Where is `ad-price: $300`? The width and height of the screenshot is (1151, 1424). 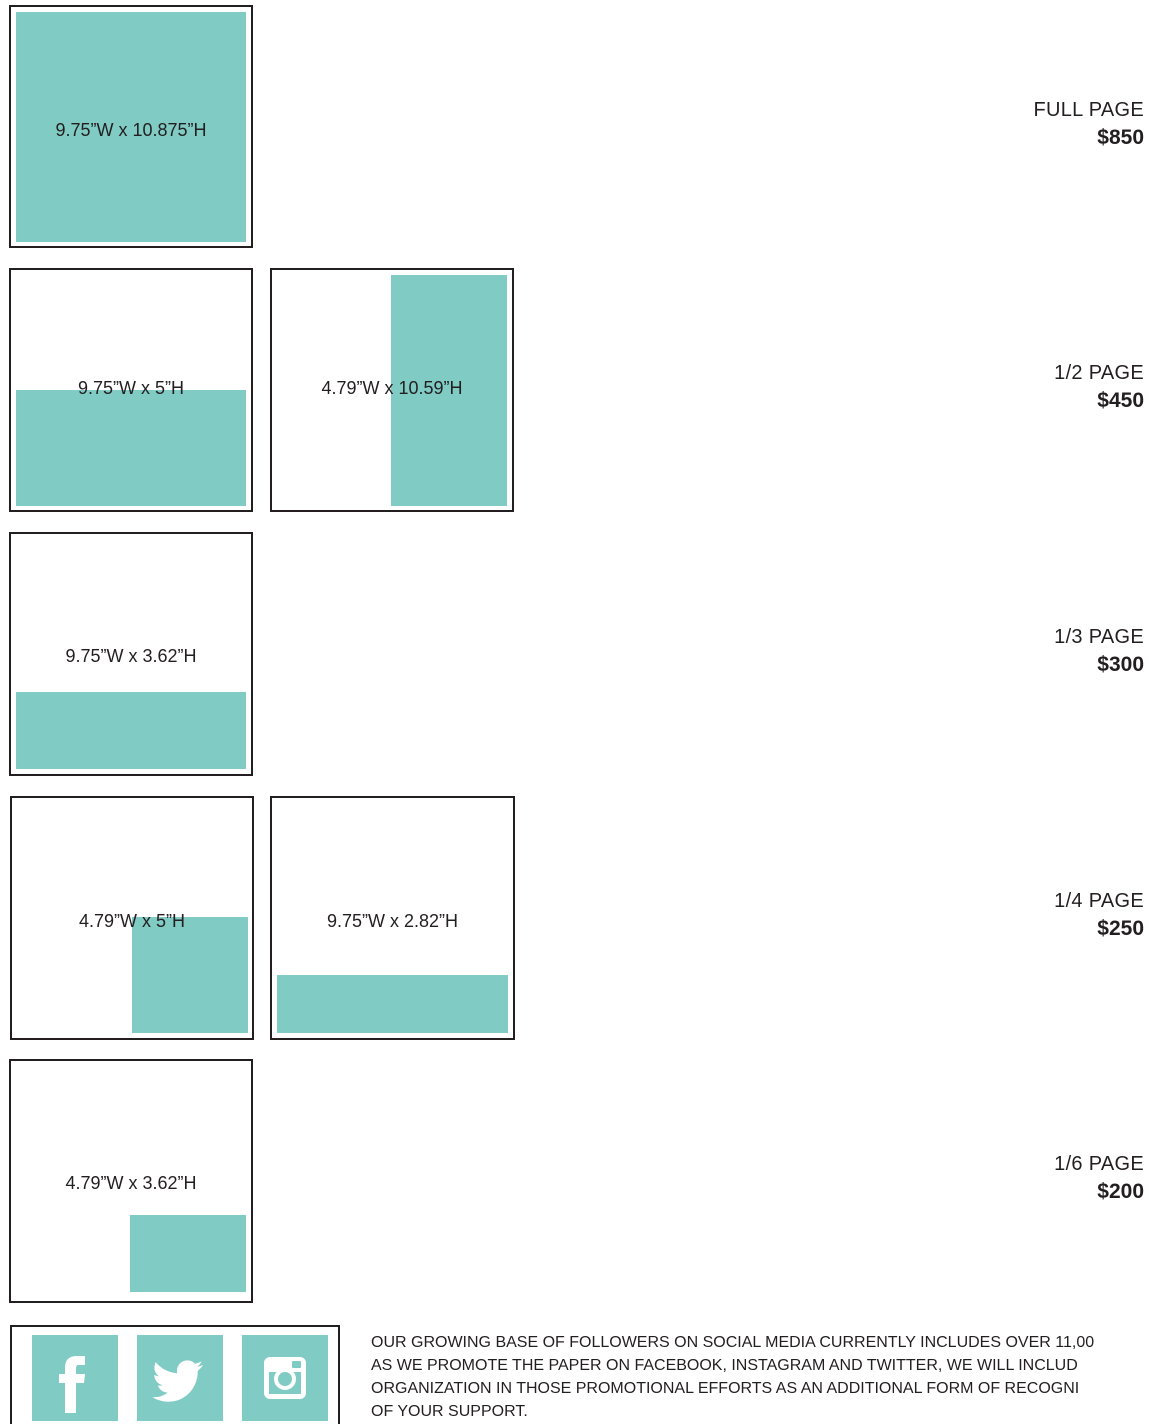
ad-price: $300 is located at coordinates (1120, 664).